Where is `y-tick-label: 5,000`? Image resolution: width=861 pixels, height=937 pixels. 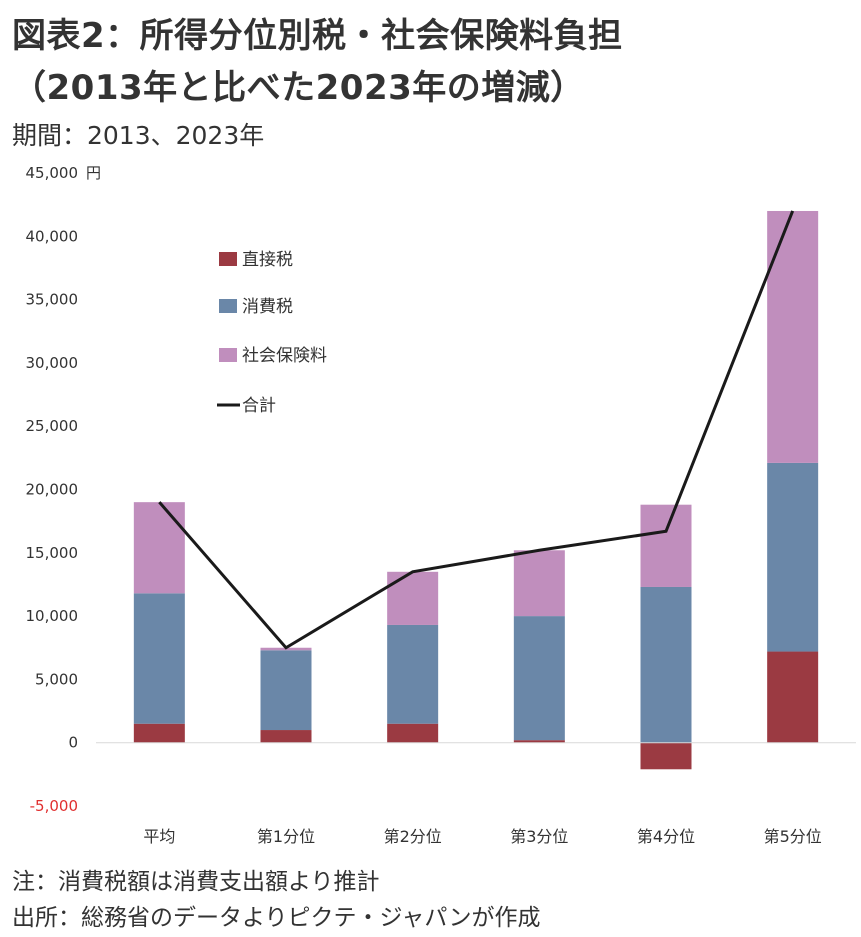 y-tick-label: 5,000 is located at coordinates (56, 679).